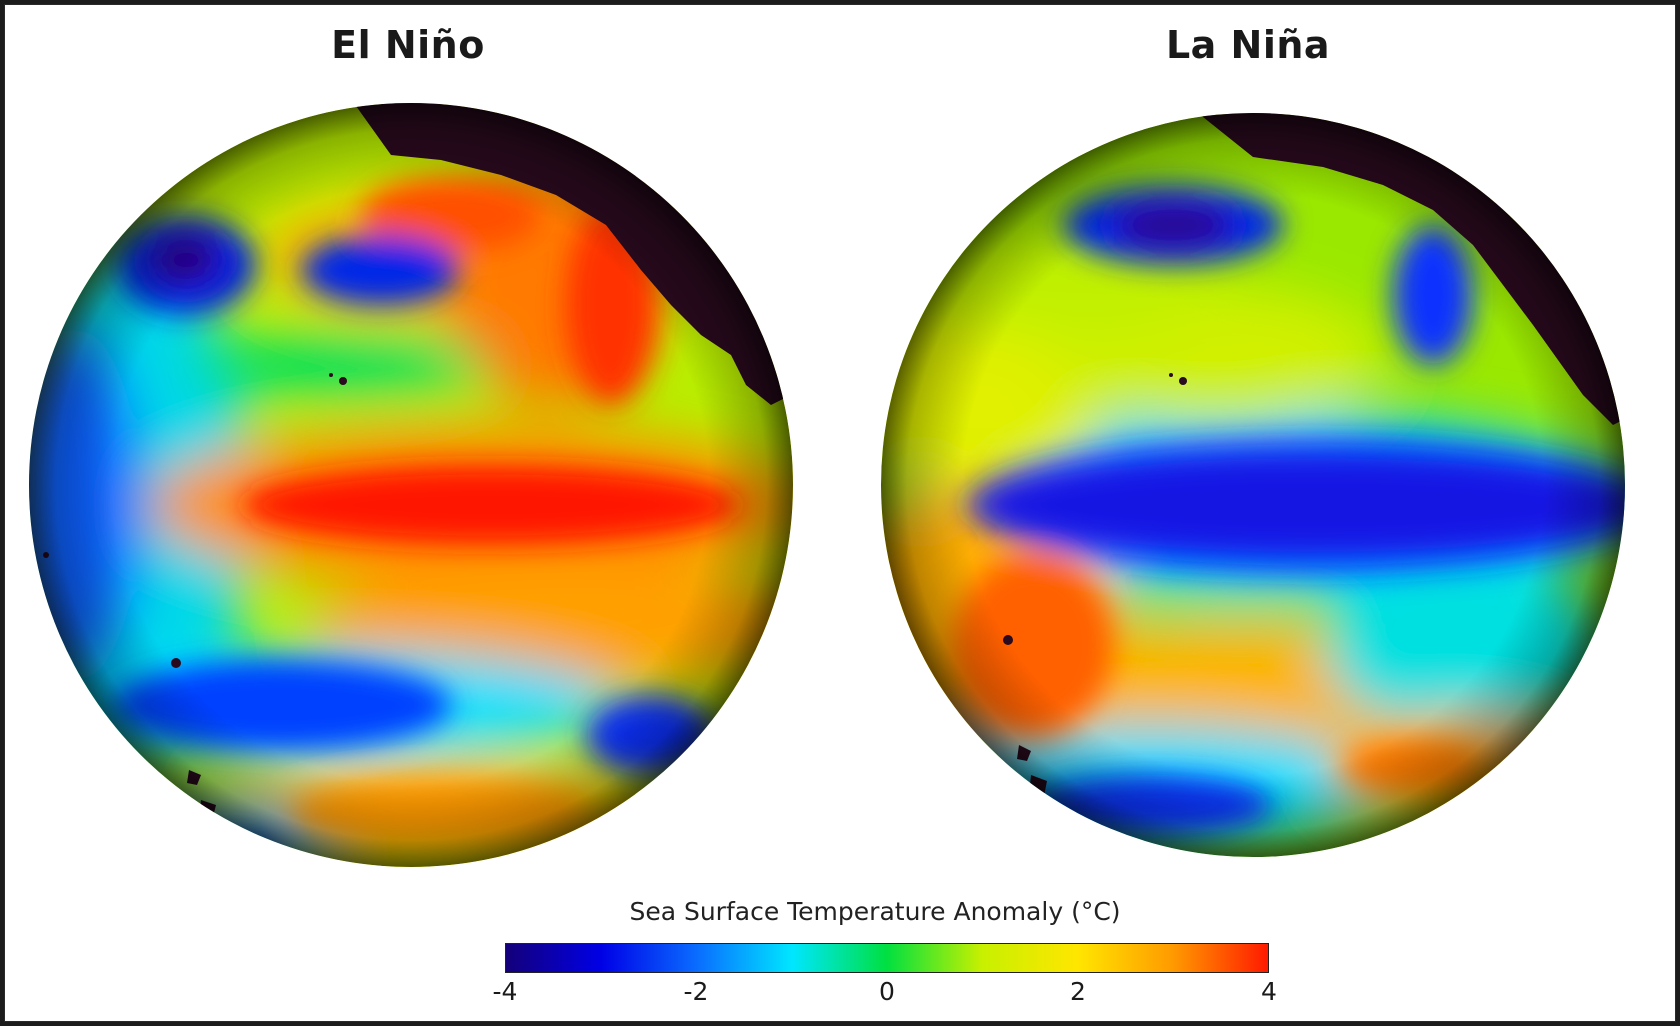 Image resolution: width=1680 pixels, height=1026 pixels. What do you see at coordinates (1078, 991) in the screenshot?
I see `colorbar-tick-label: 2` at bounding box center [1078, 991].